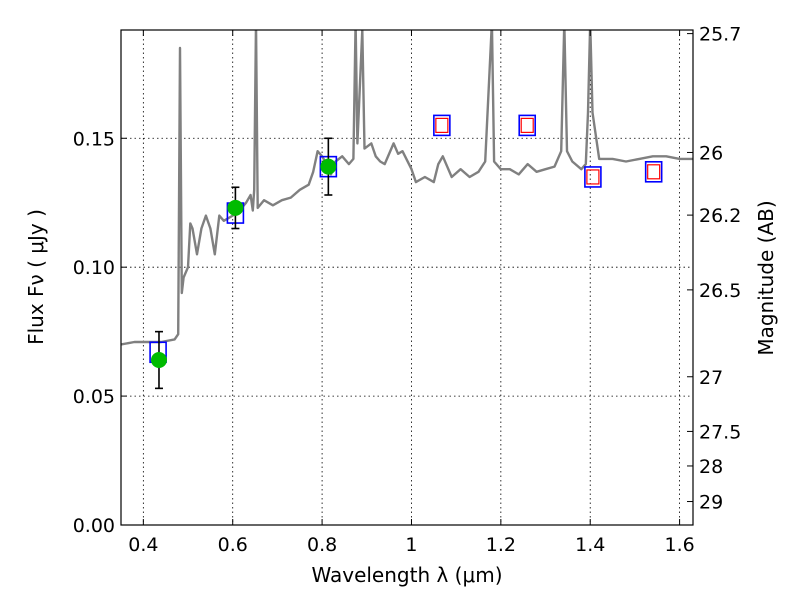 The width and height of the screenshot is (800, 600). Describe the element at coordinates (143, 545) in the screenshot. I see `x-tick-label: 0.4` at that location.